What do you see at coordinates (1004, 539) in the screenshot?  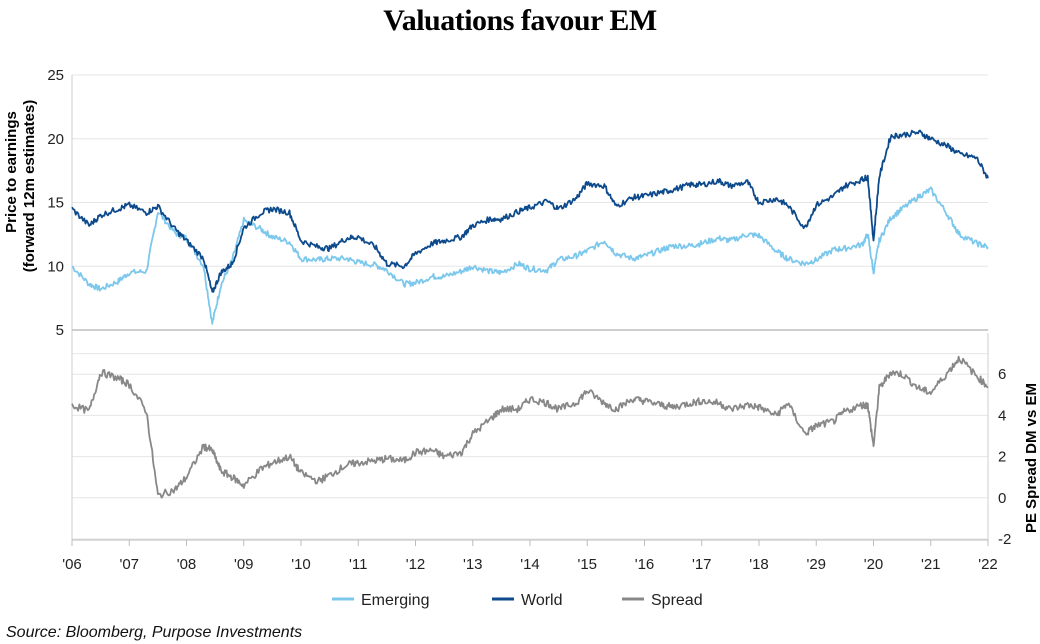 I see `bottom-y-tick-label: -2` at bounding box center [1004, 539].